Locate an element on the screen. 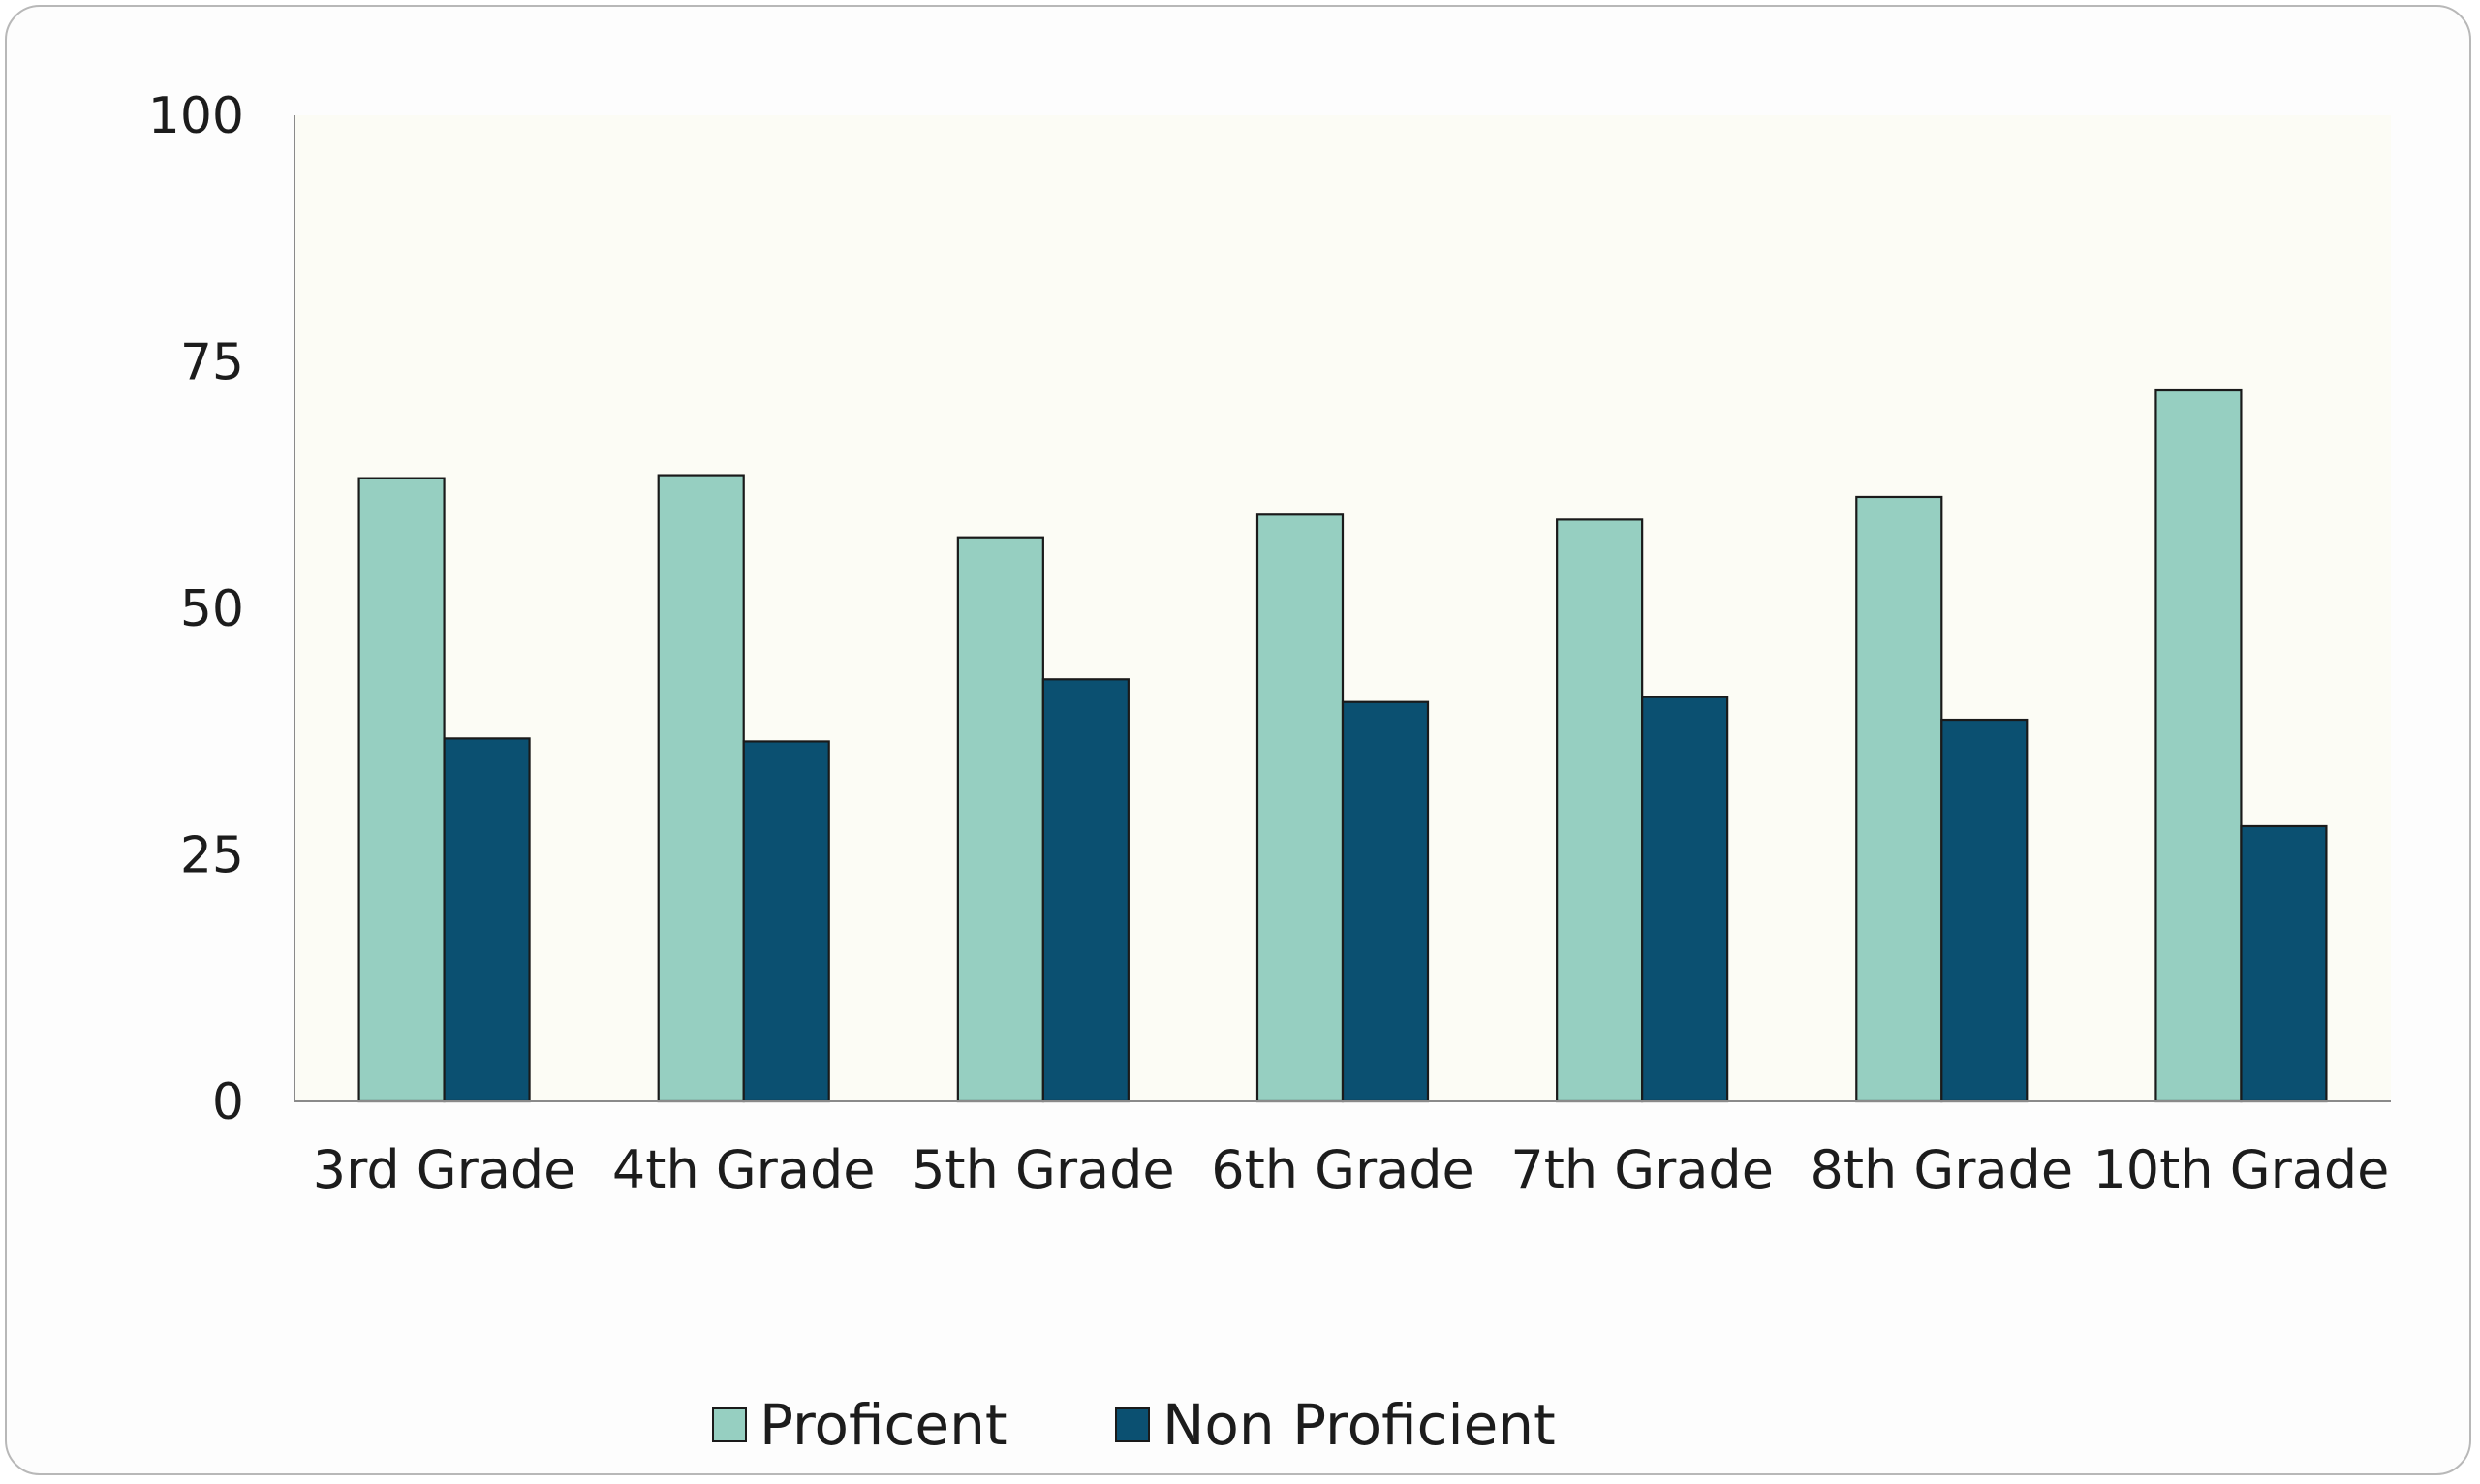  x-tick-label: 3rd Grade is located at coordinates (444, 1169).